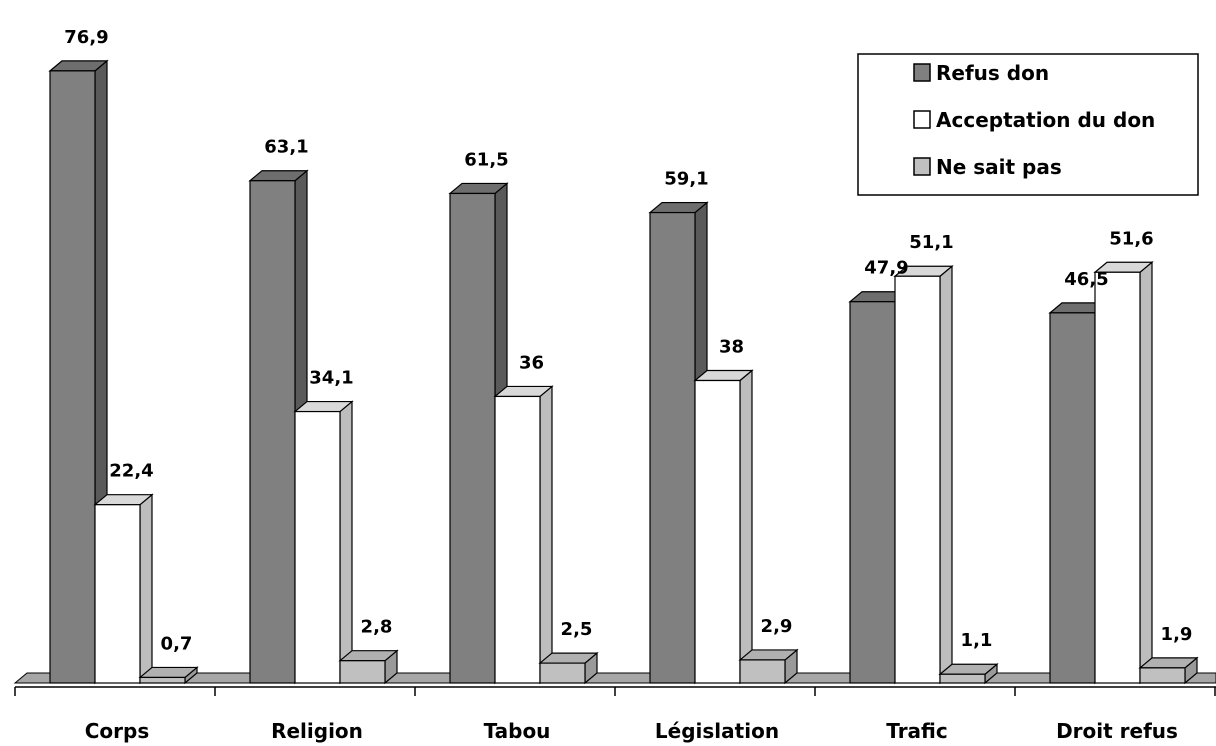 The image size is (1216, 746). What do you see at coordinates (999, 167) in the screenshot?
I see `legend-label-ne-sait-pas: Ne sait pas` at bounding box center [999, 167].